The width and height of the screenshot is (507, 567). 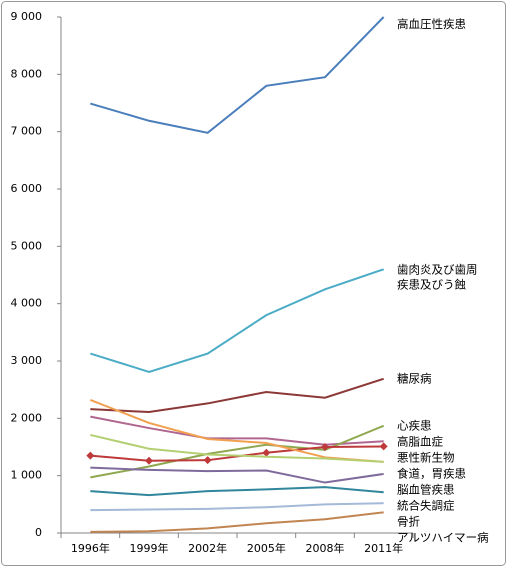 I want to click on series-label-line: 歯肉炎及び歯周, so click(x=437, y=269).